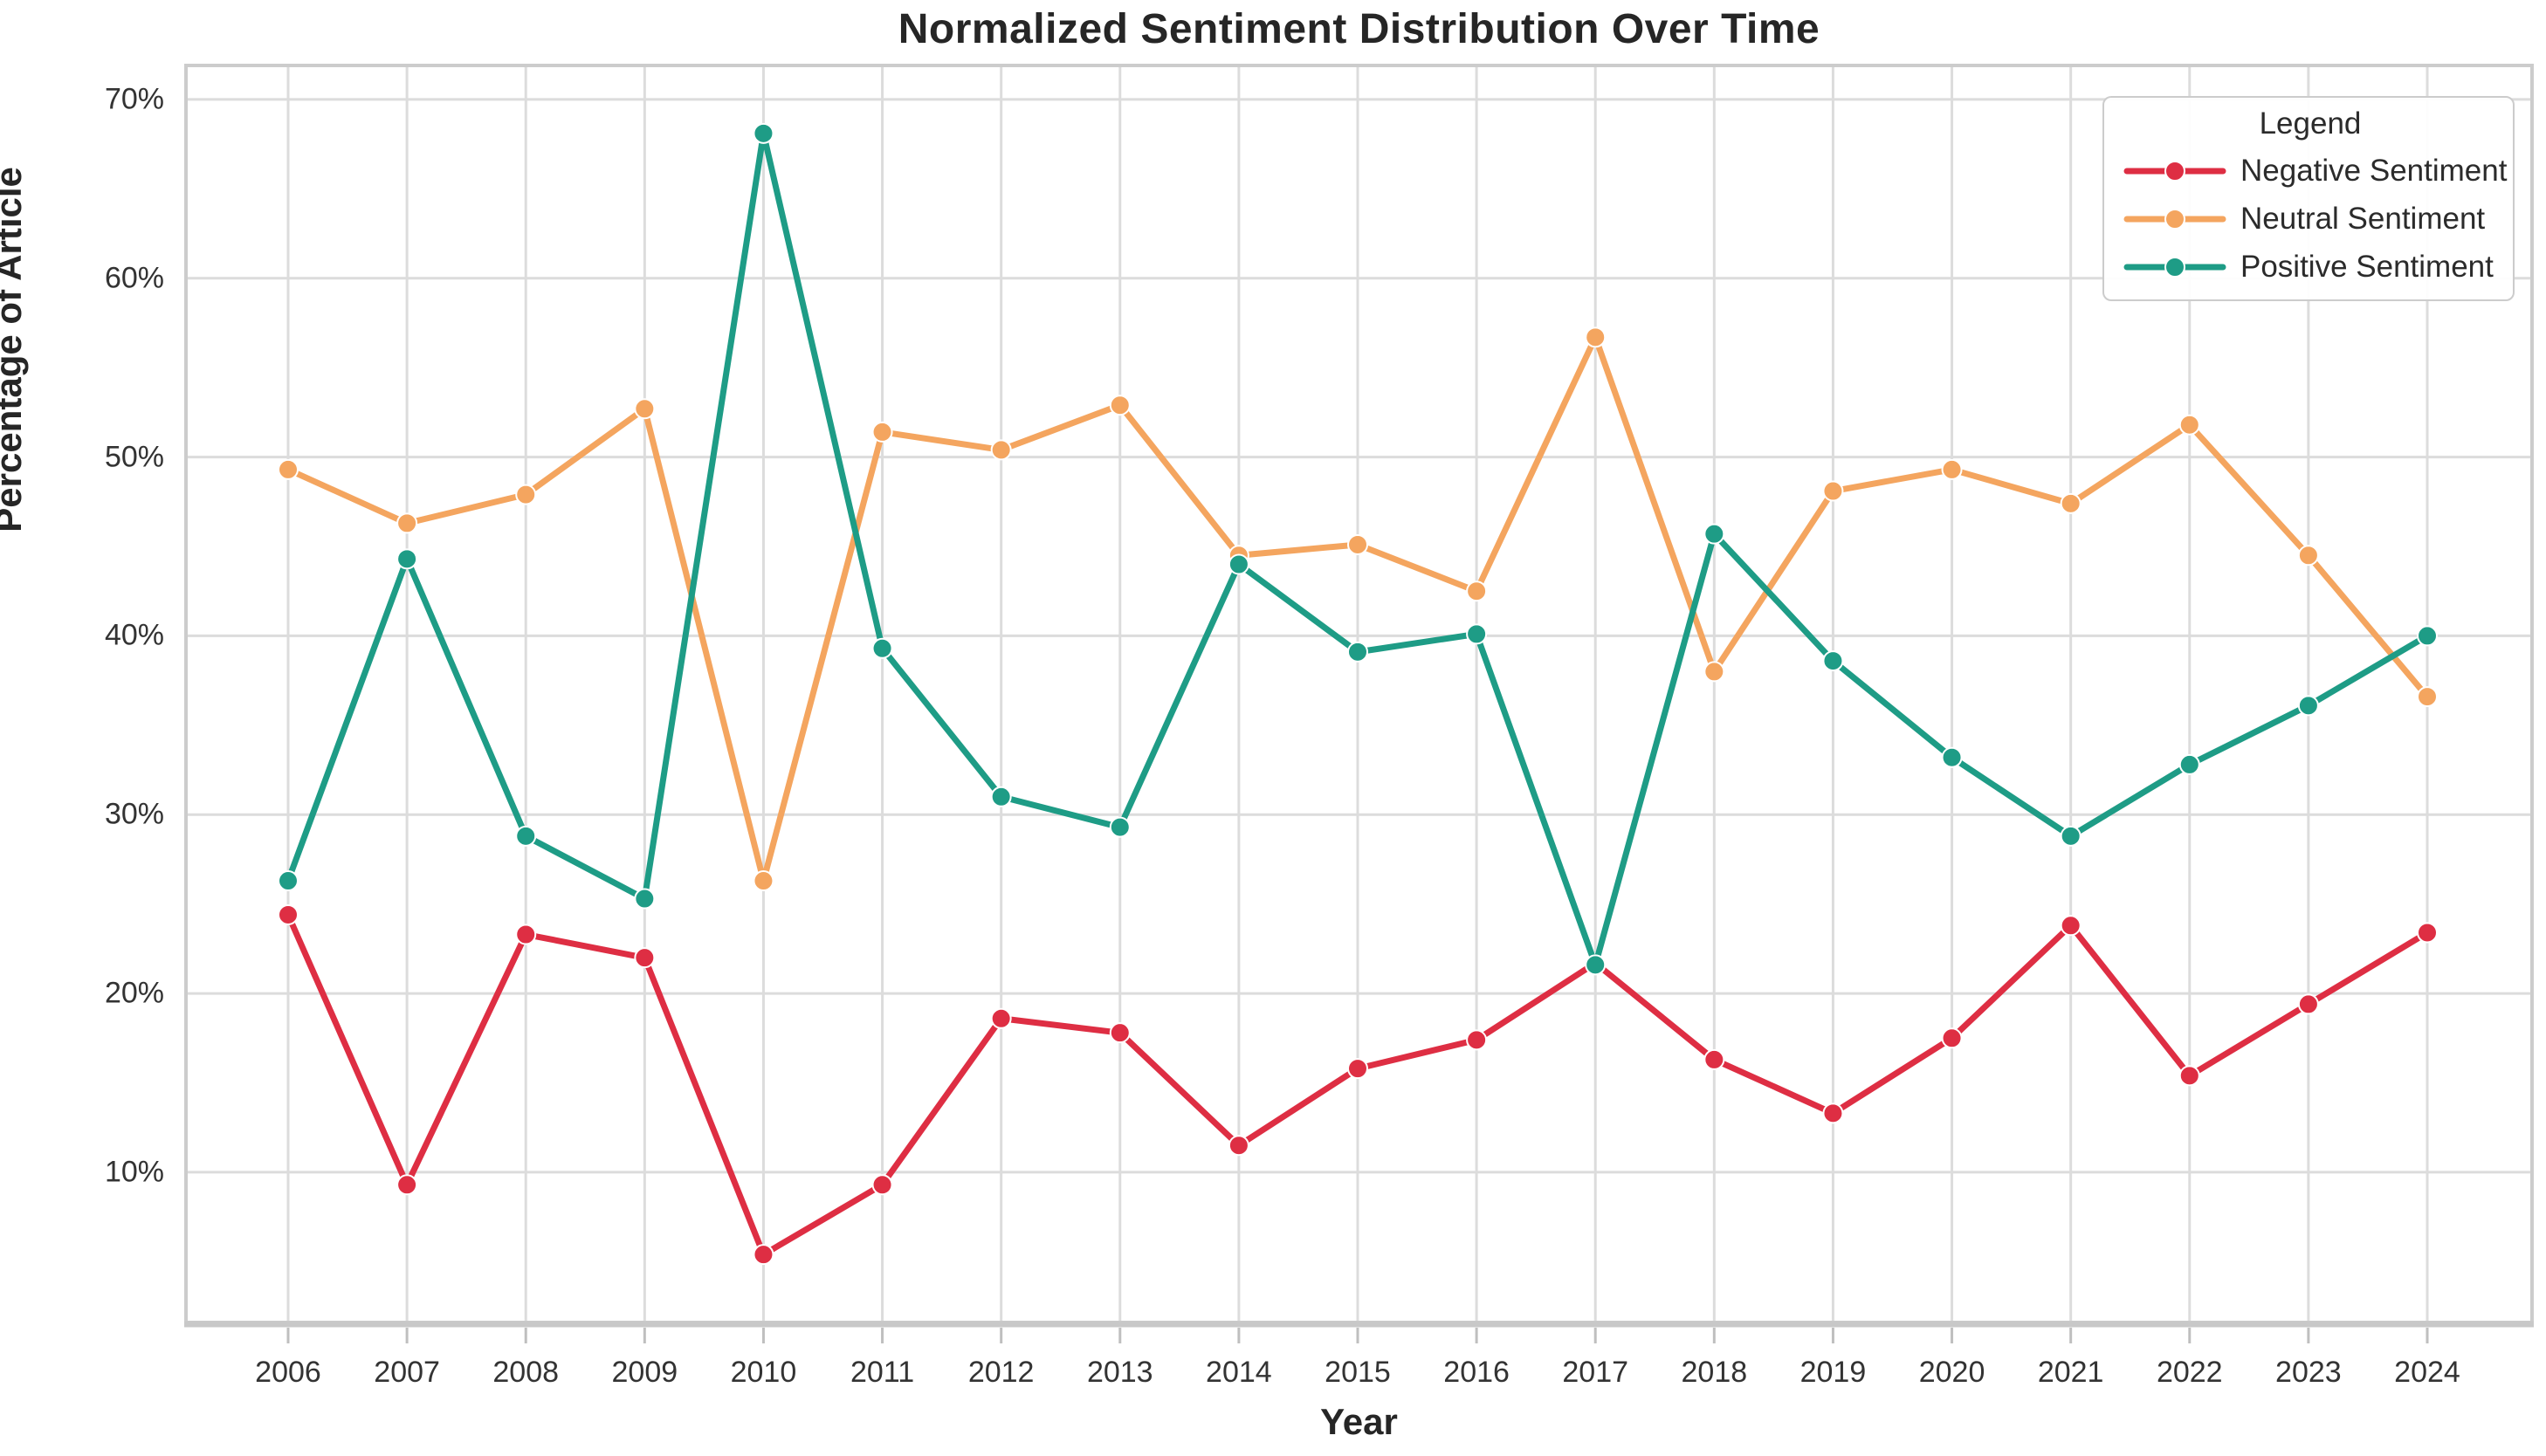 The height and width of the screenshot is (1456, 2546). I want to click on y-tick-label: 40%, so click(134, 635).